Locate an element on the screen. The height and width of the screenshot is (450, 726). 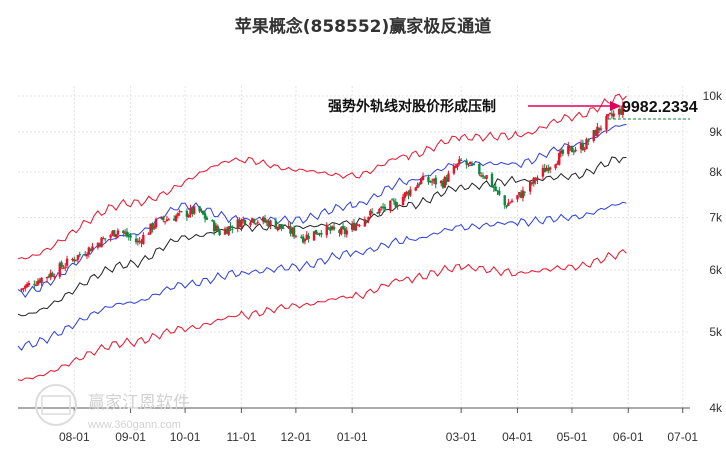
x-tick-label: 12-01 is located at coordinates (296, 437).